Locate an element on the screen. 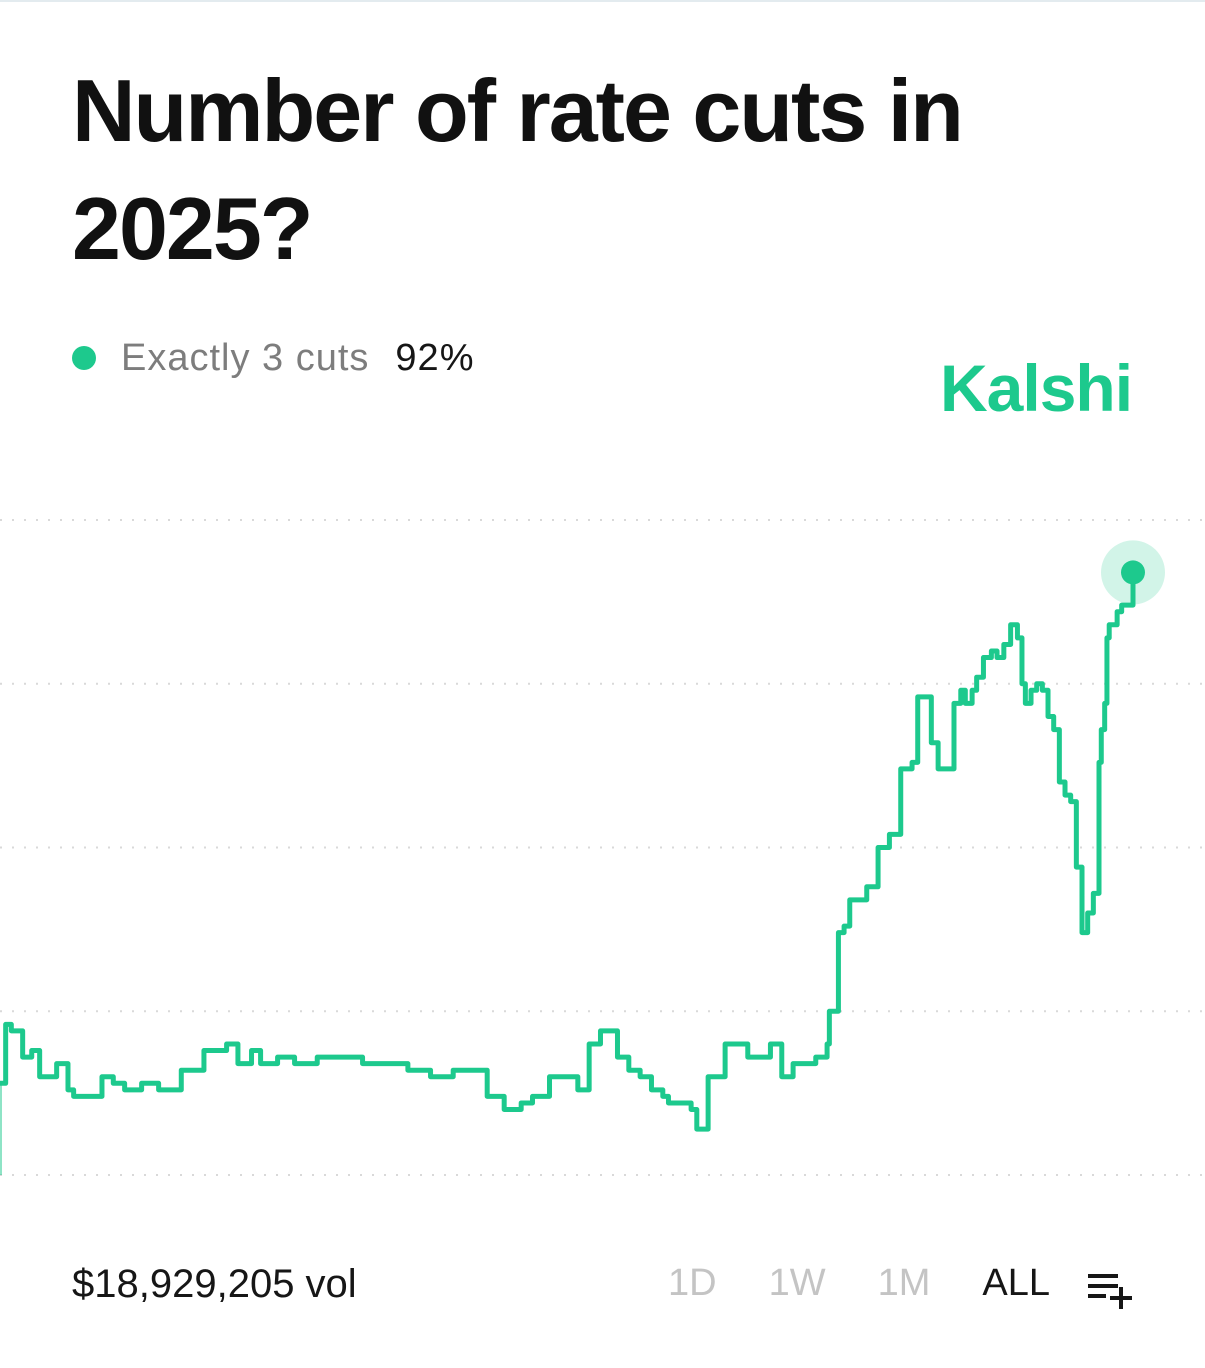 This screenshot has width=1205, height=1368. range-tab-1m: 1M is located at coordinates (904, 1283).